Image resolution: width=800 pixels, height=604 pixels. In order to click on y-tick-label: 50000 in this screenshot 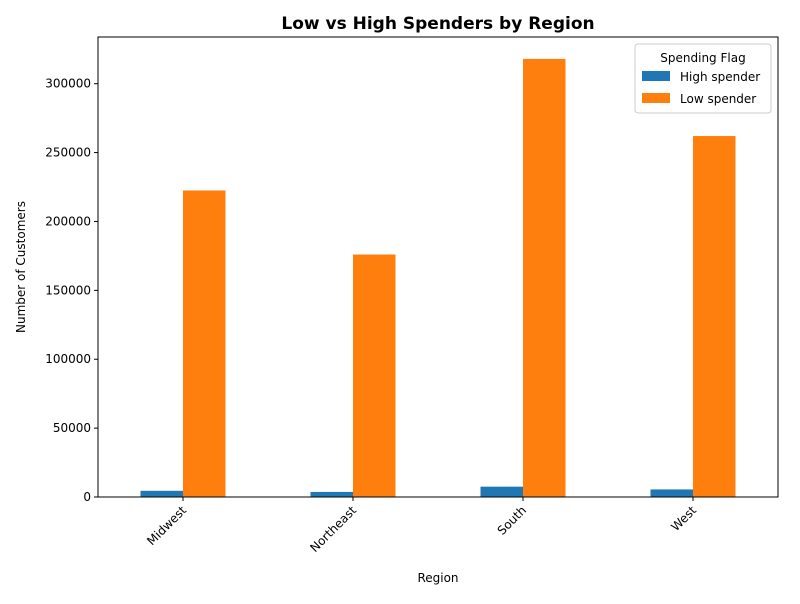, I will do `click(72, 428)`.